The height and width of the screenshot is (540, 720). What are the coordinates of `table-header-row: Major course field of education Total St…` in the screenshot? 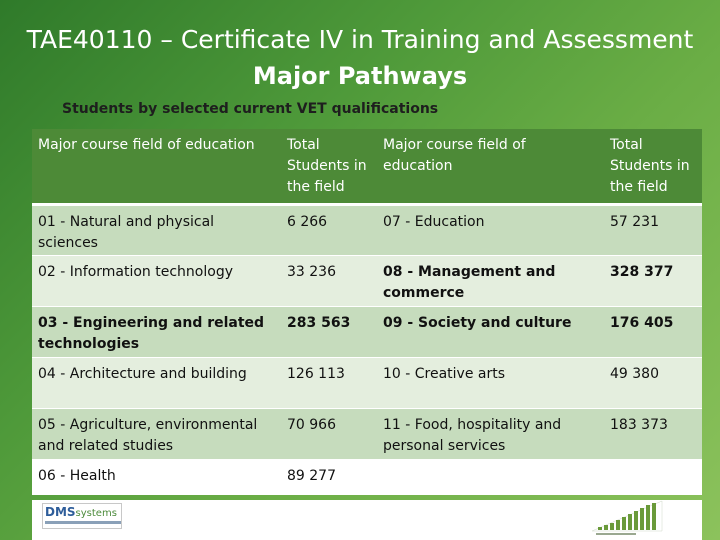 It's located at (367, 167).